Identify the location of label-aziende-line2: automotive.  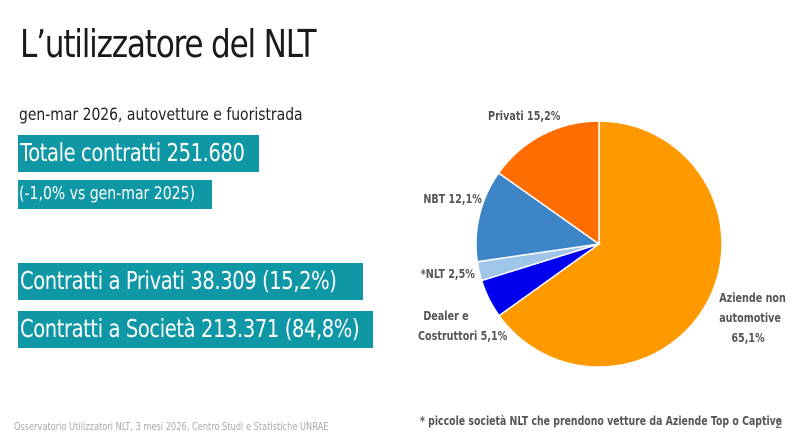
(750, 318).